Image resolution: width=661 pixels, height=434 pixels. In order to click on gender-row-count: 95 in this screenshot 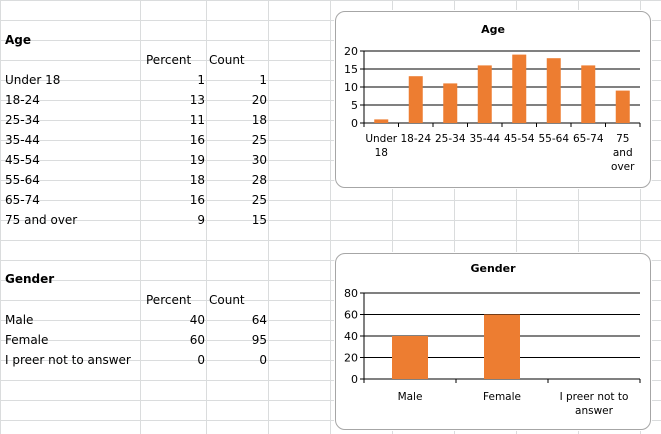, I will do `click(259, 340)`.